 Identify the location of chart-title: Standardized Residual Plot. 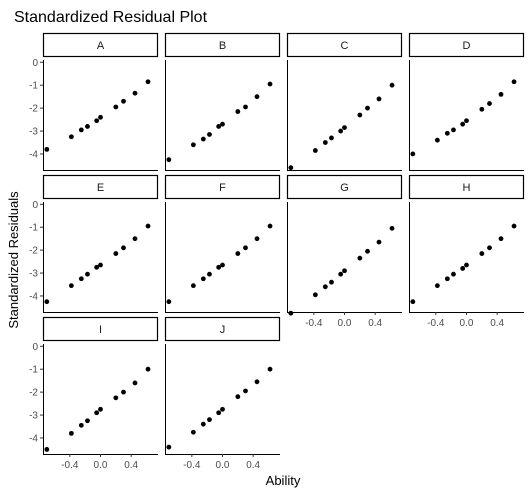
(111, 17).